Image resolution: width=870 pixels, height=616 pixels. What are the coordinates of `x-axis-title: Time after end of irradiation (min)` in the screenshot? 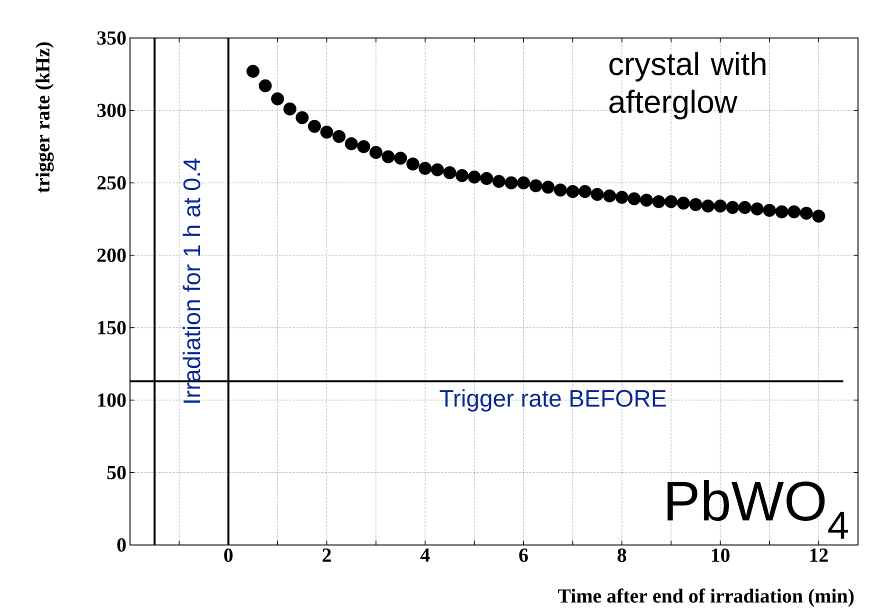 It's located at (706, 597).